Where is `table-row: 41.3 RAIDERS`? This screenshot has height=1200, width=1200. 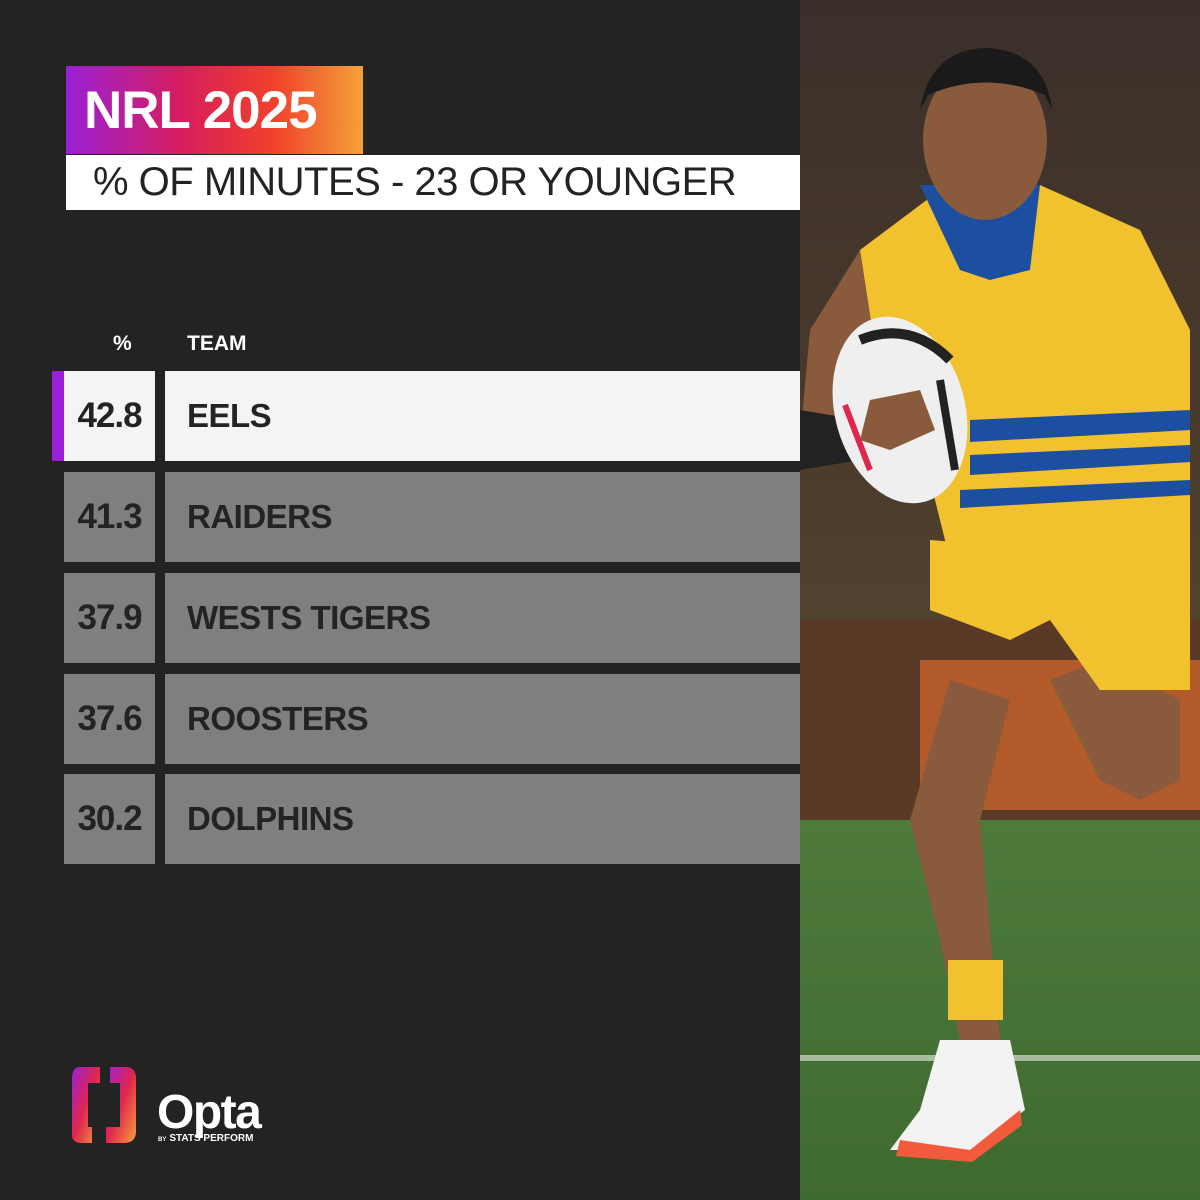 table-row: 41.3 RAIDERS is located at coordinates (426, 517).